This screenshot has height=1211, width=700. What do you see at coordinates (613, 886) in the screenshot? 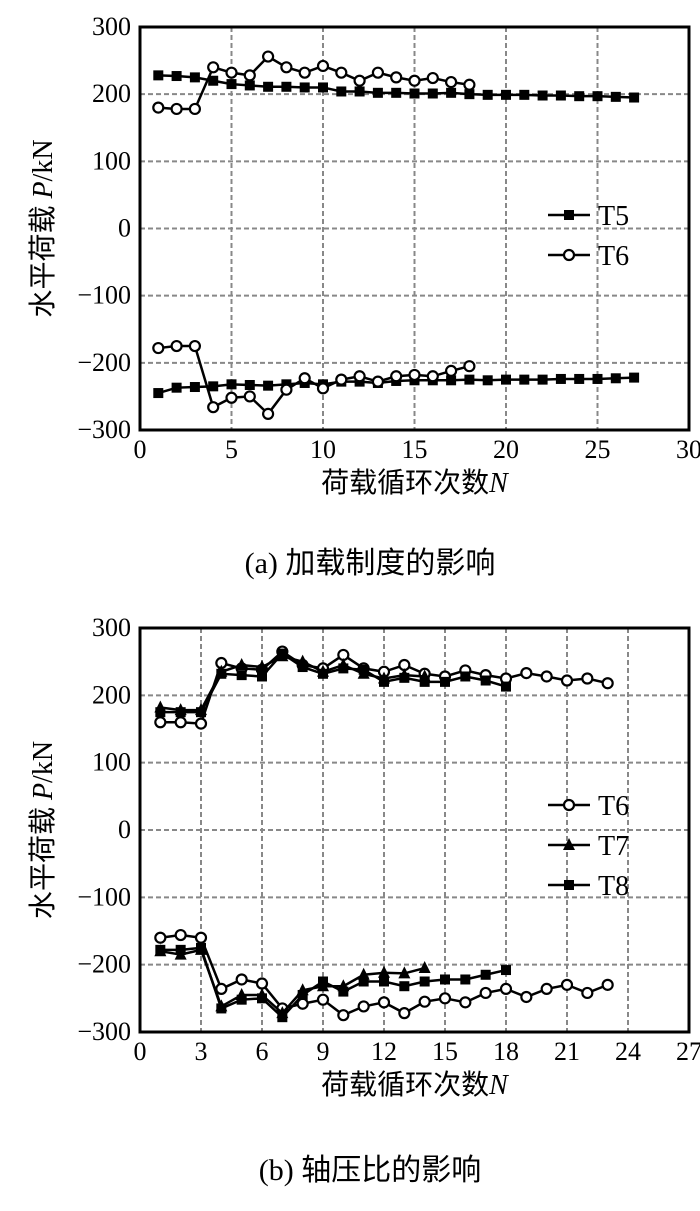
I see `legend-label-T8: T8` at bounding box center [613, 886].